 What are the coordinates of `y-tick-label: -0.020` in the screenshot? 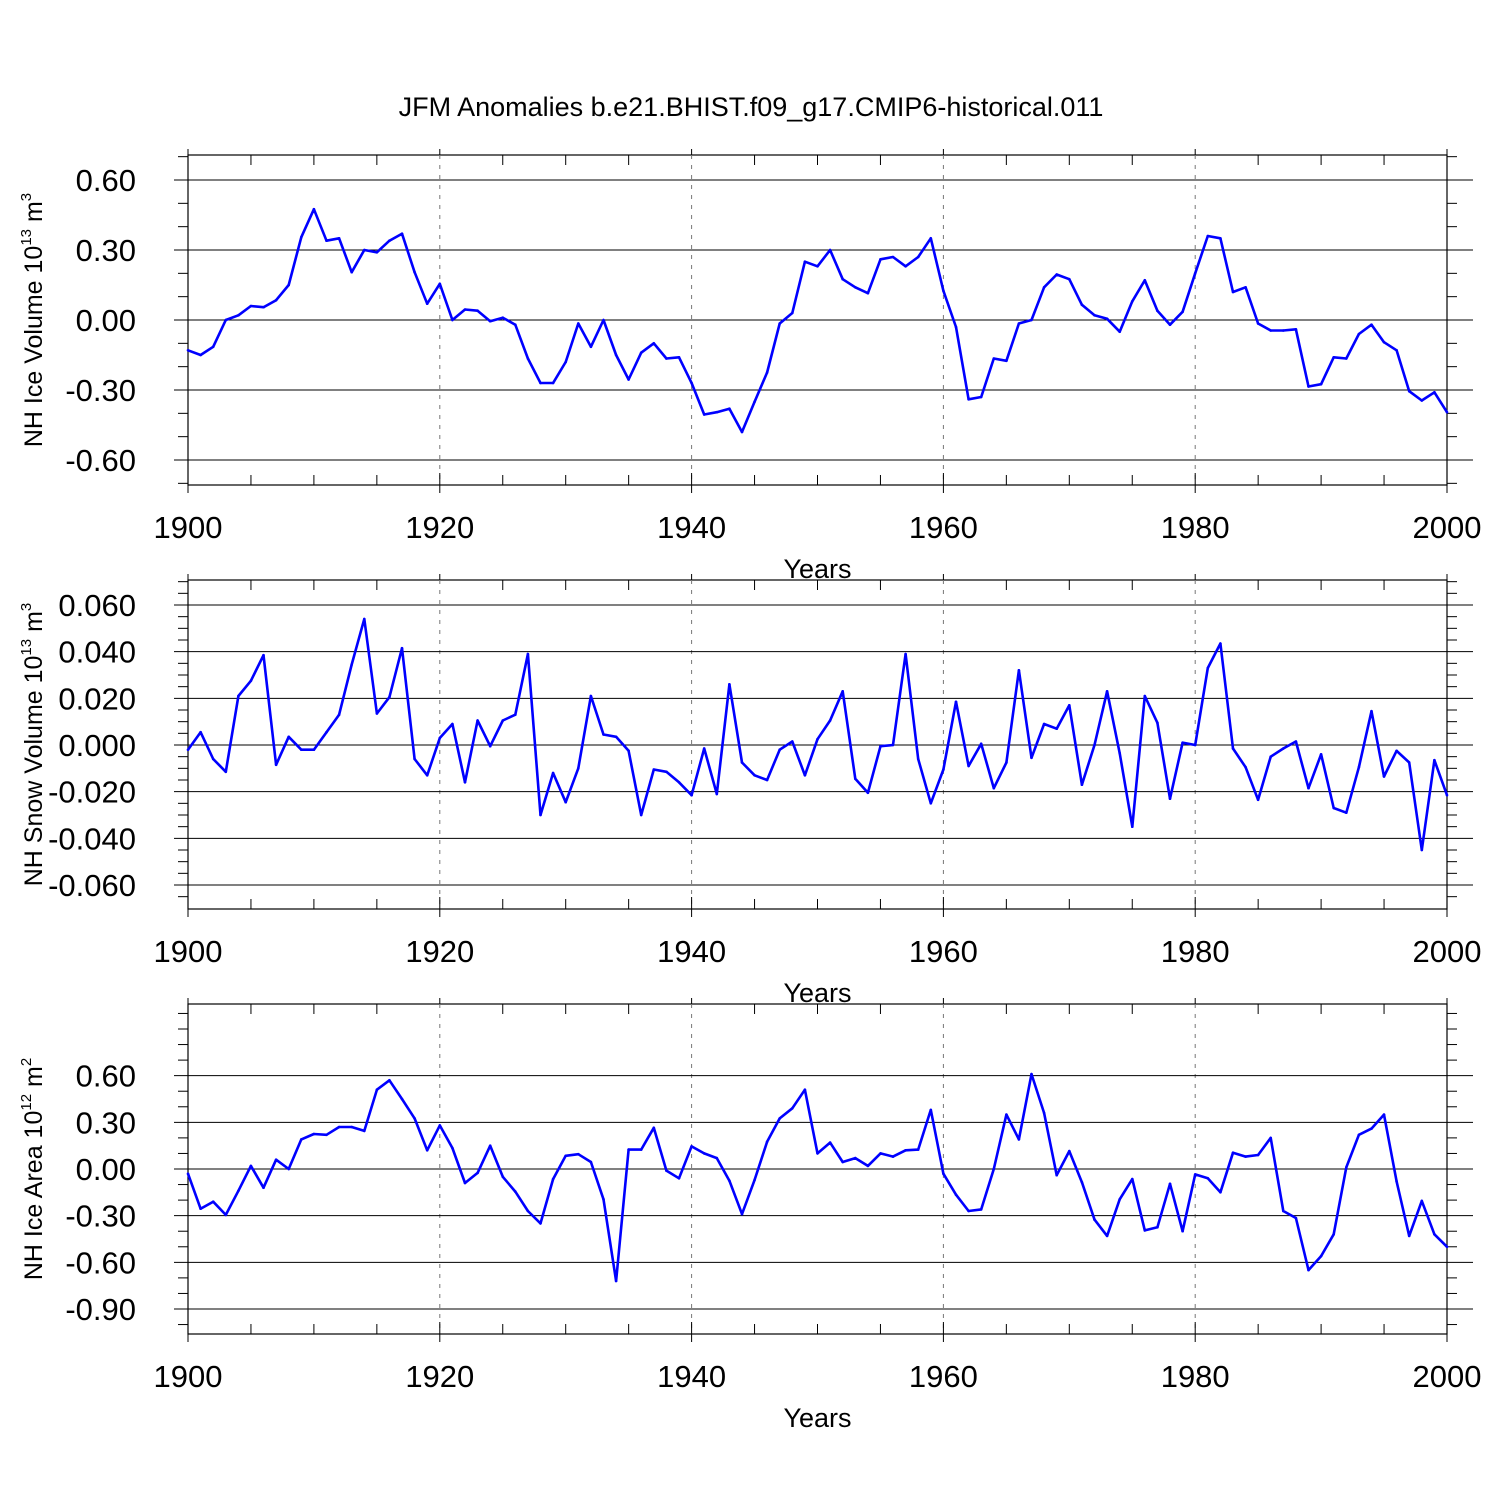 It's located at (92, 792).